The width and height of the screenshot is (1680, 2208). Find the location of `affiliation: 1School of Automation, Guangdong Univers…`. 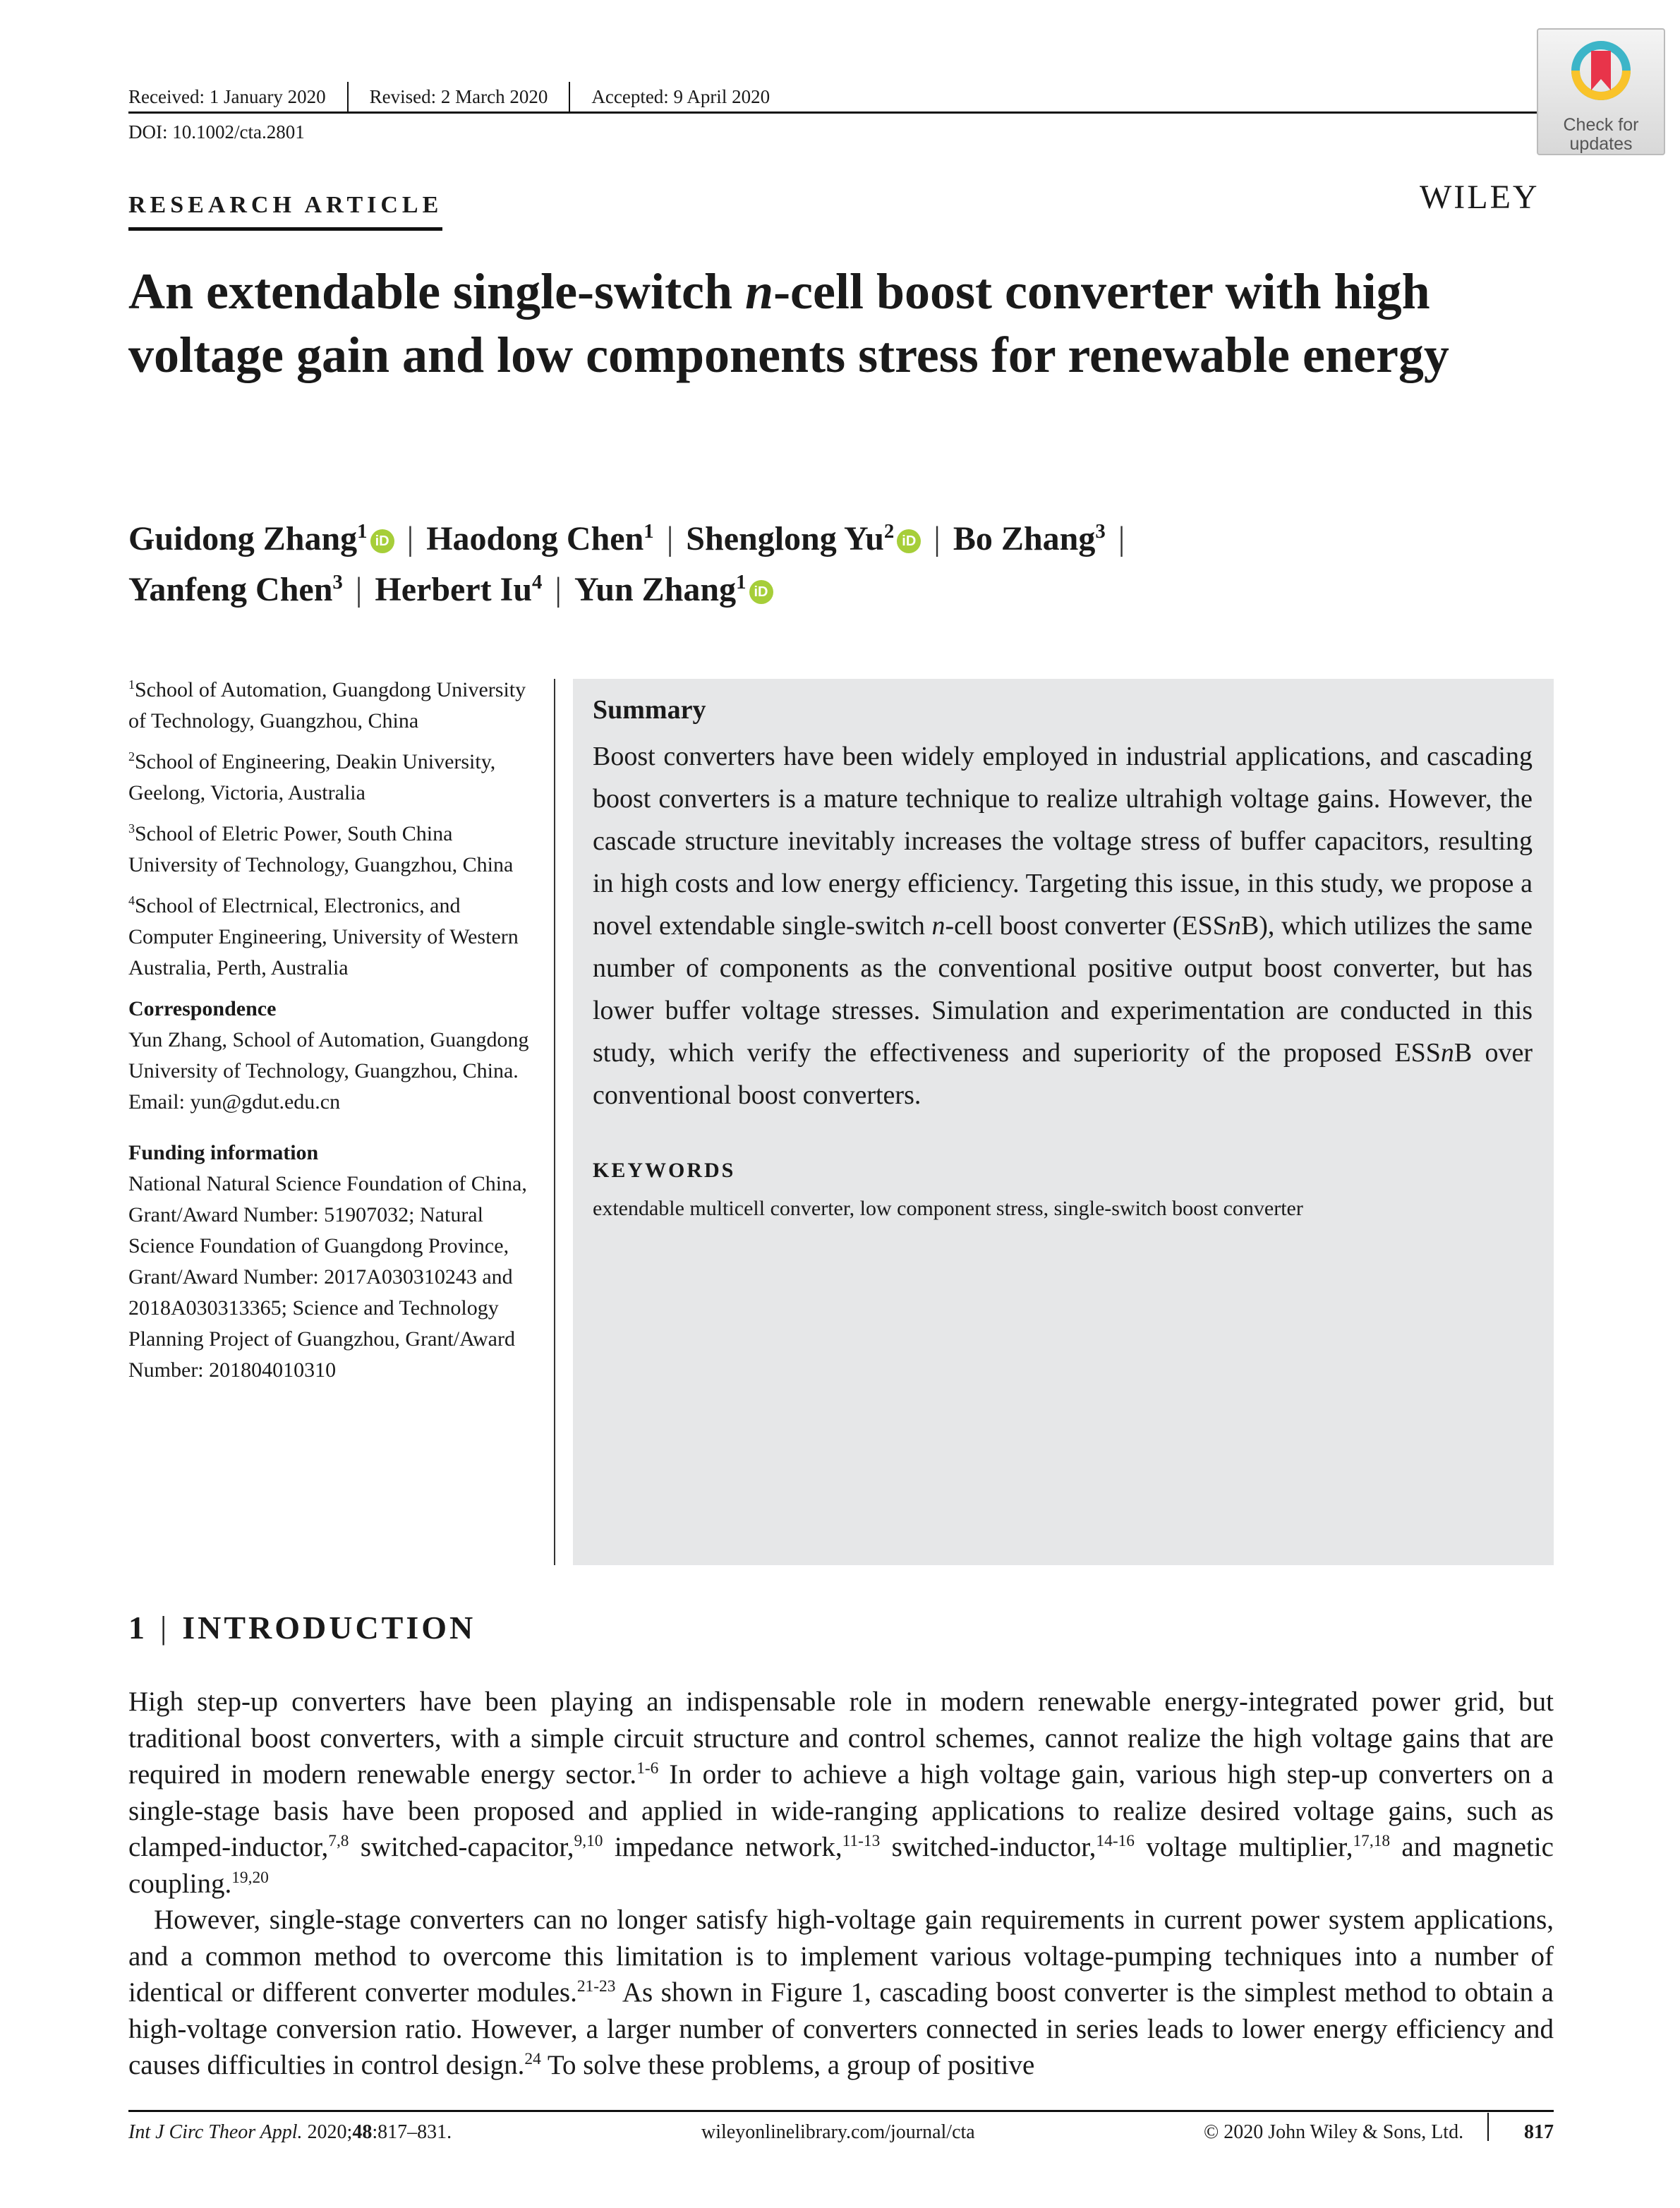

affiliation: 1School of Automation, Guangdong Univers… is located at coordinates (333, 706).